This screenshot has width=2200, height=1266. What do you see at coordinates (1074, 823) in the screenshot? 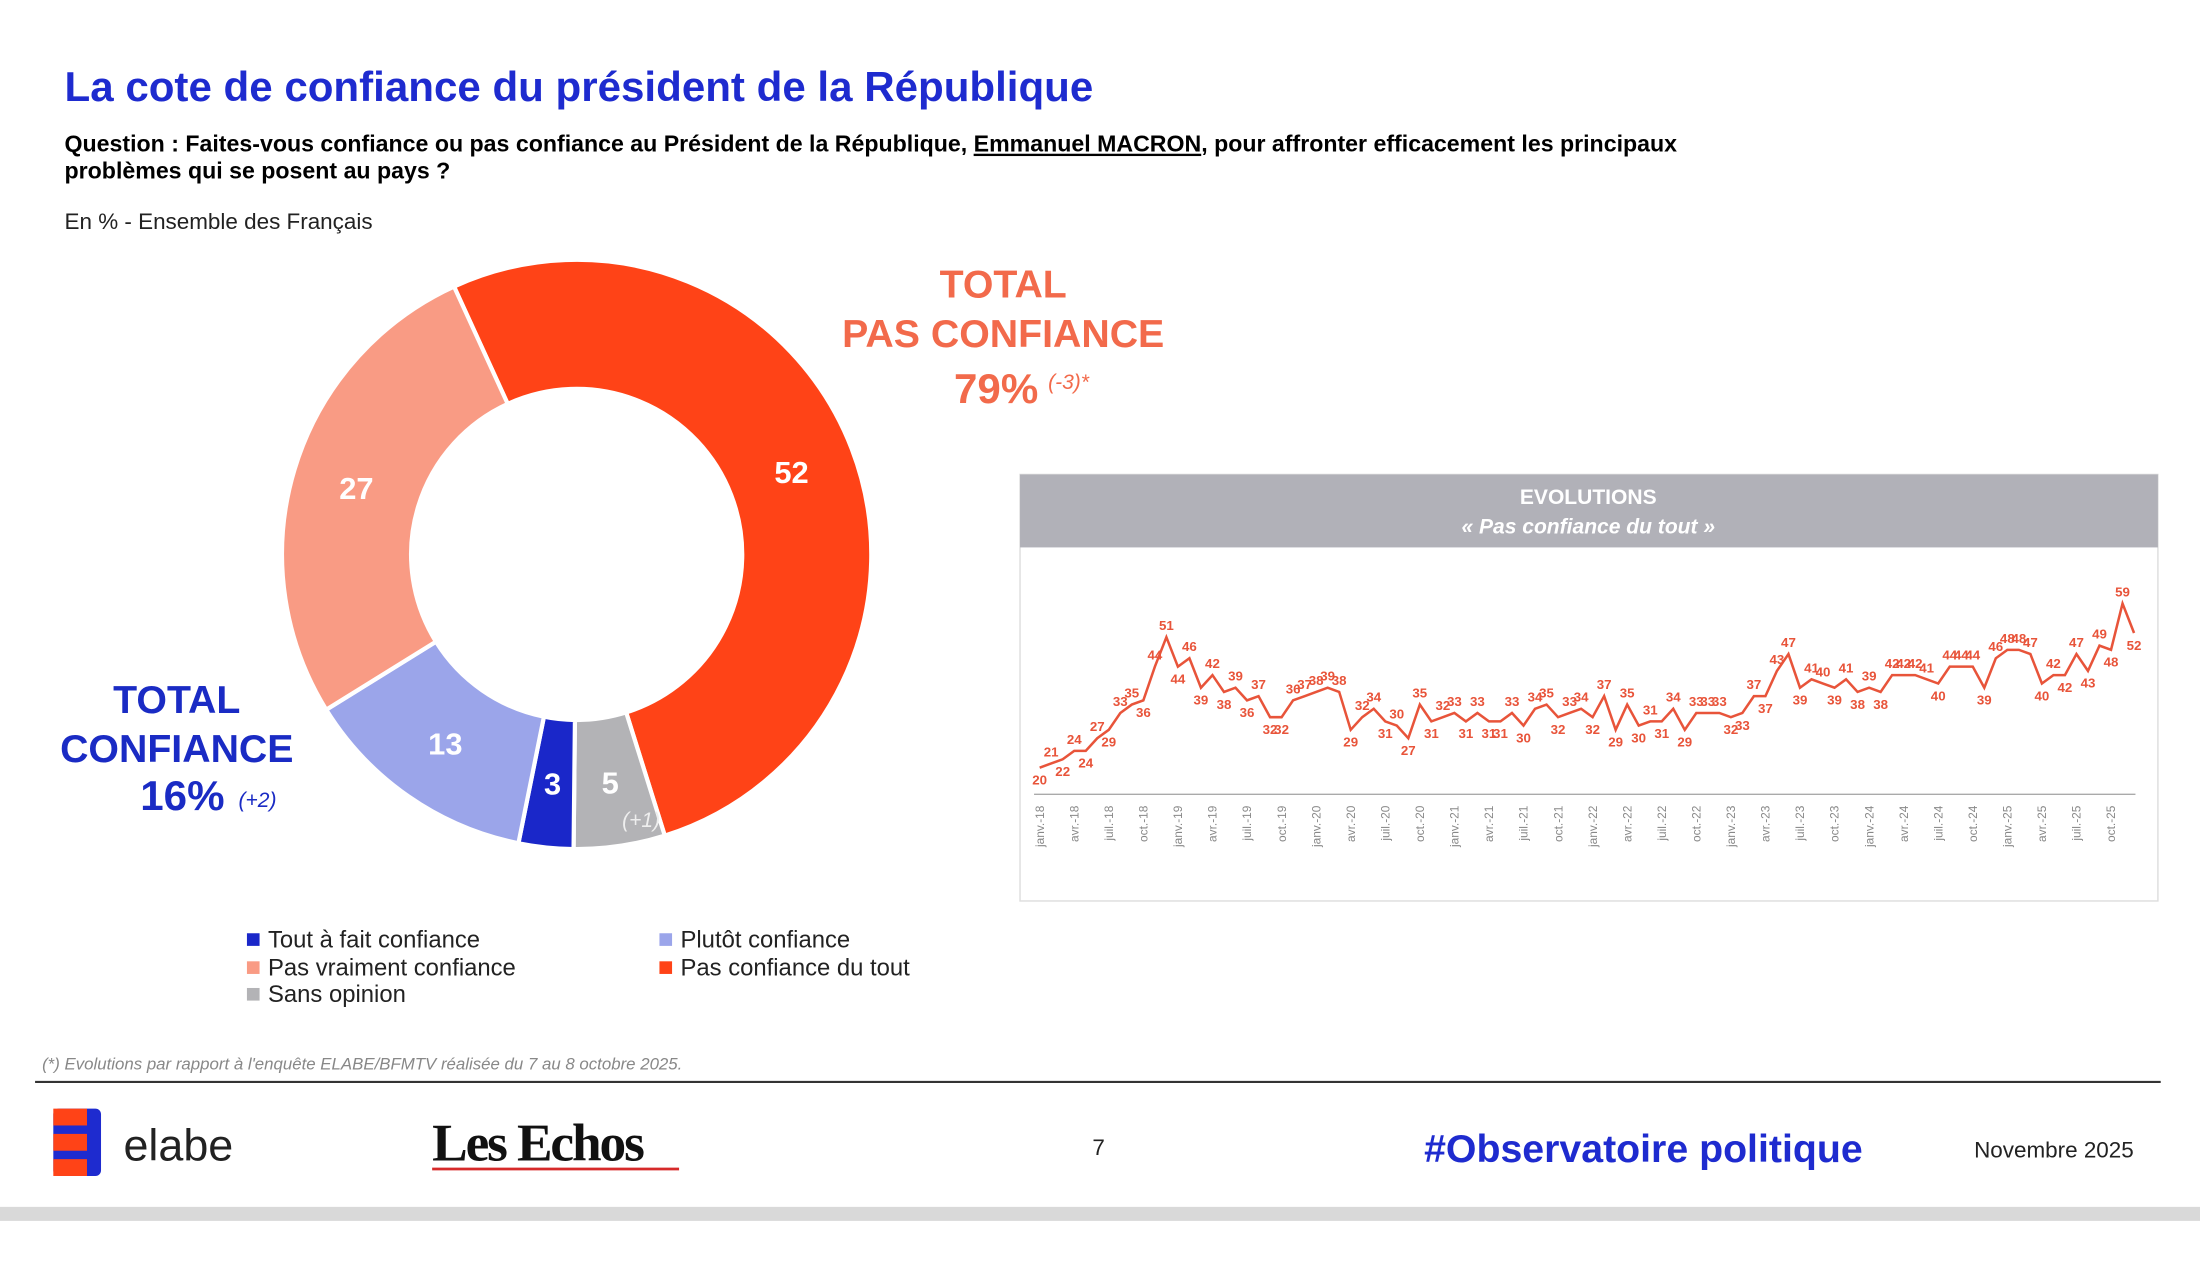
I see `x-tick-label: avr.-18` at bounding box center [1074, 823].